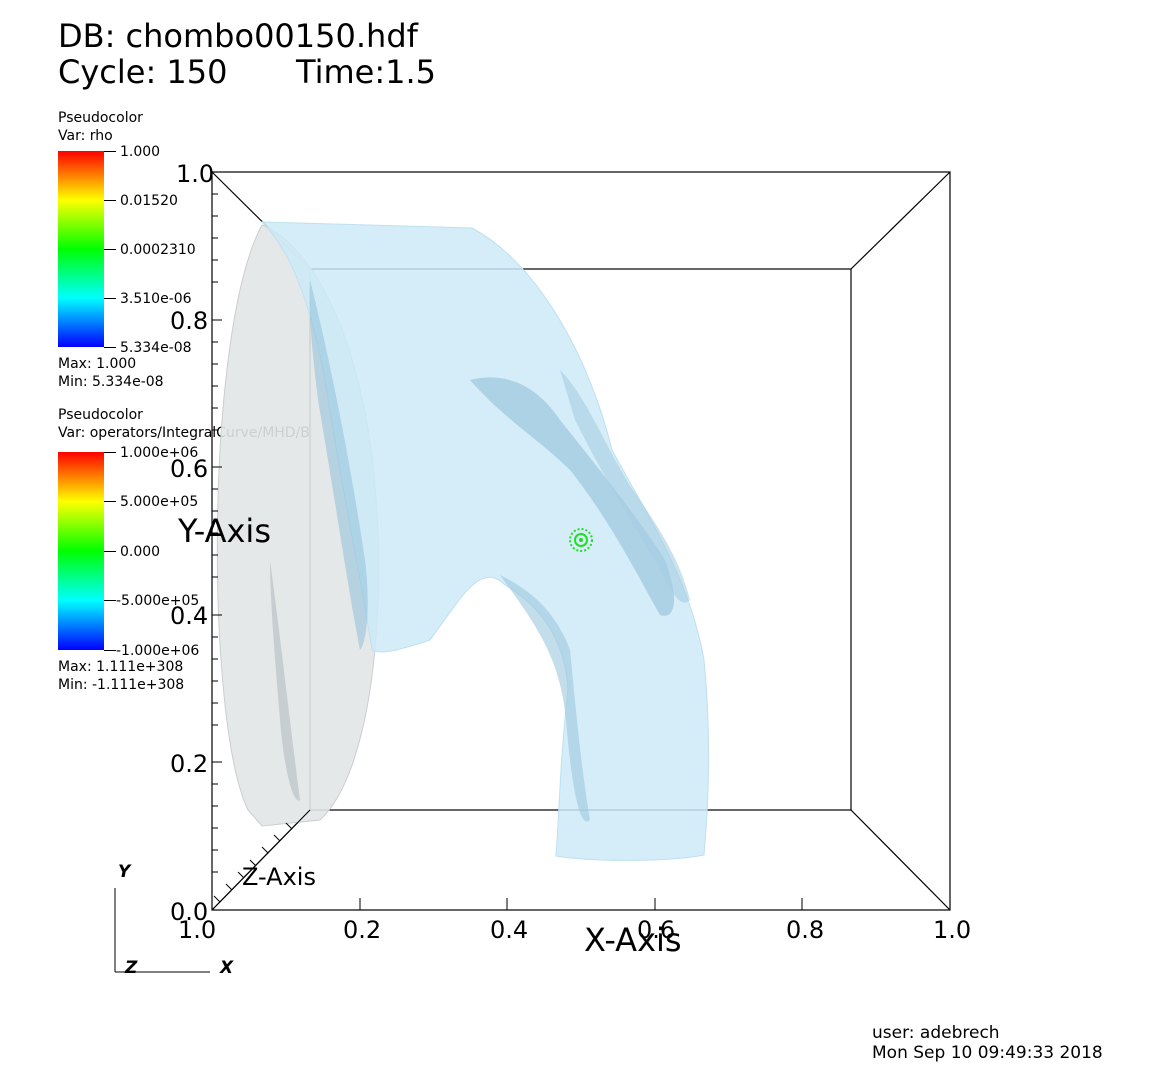 Image resolution: width=1162 pixels, height=1080 pixels. Describe the element at coordinates (189, 616) in the screenshot. I see `y-tick-label: 0.4` at that location.